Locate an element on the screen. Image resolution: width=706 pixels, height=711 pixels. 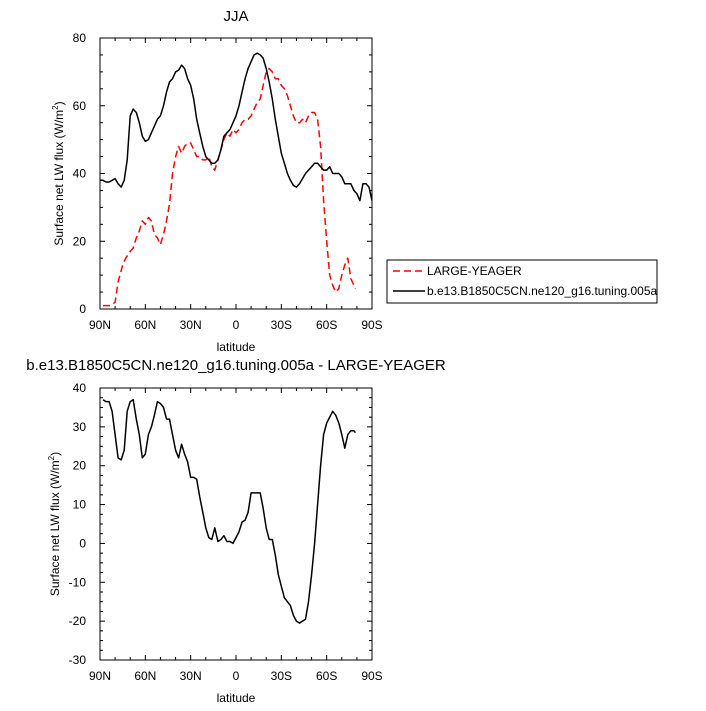
legend-entry: b.e13.B1850C5CN.ne120_g16.tuning.005a is located at coordinates (542, 291).